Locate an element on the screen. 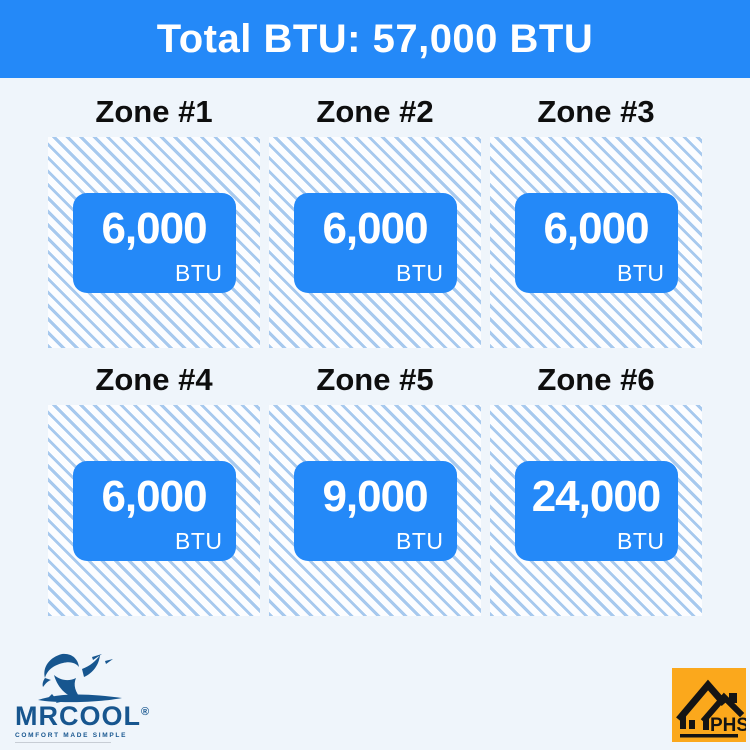 The height and width of the screenshot is (750, 750). registered-mark: ® is located at coordinates (145, 712).